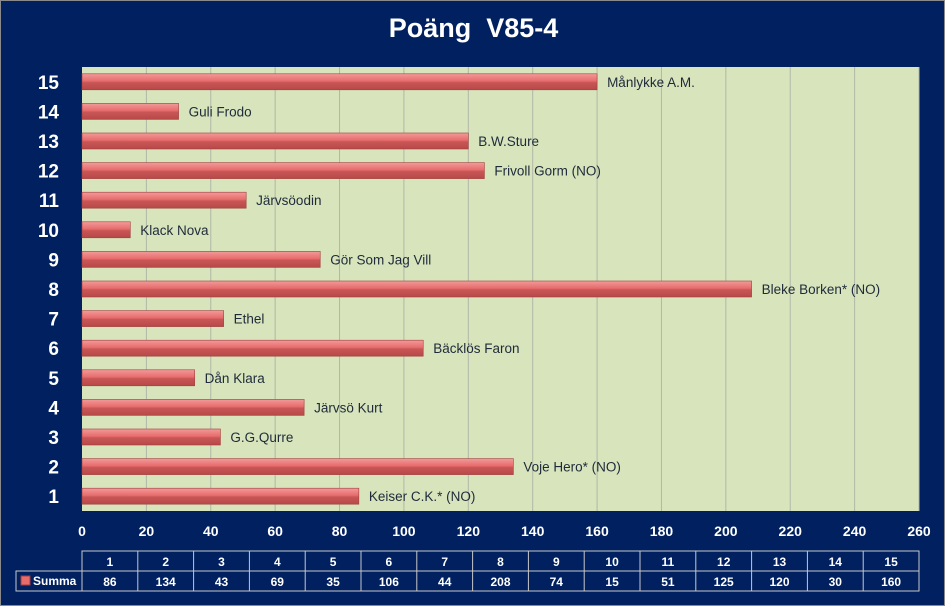  What do you see at coordinates (53, 320) in the screenshot?
I see `y-tick-label: 7` at bounding box center [53, 320].